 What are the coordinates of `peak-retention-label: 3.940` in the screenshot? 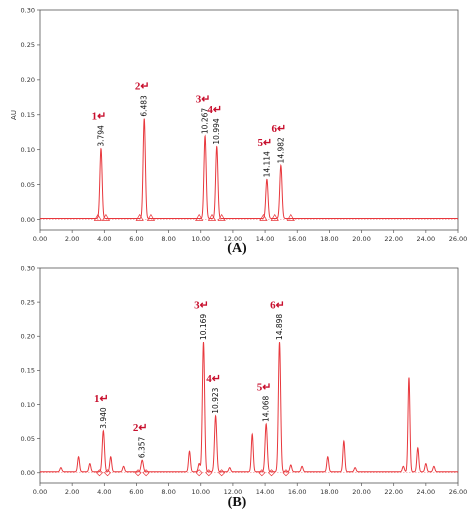 It's located at (103, 418).